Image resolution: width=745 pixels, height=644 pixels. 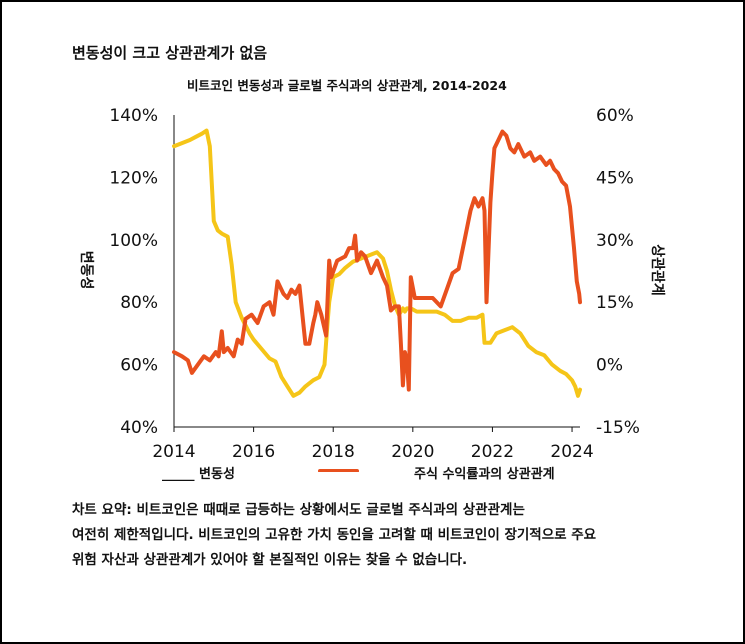 I want to click on legend-volatility: _____ 변동성, so click(x=198, y=474).